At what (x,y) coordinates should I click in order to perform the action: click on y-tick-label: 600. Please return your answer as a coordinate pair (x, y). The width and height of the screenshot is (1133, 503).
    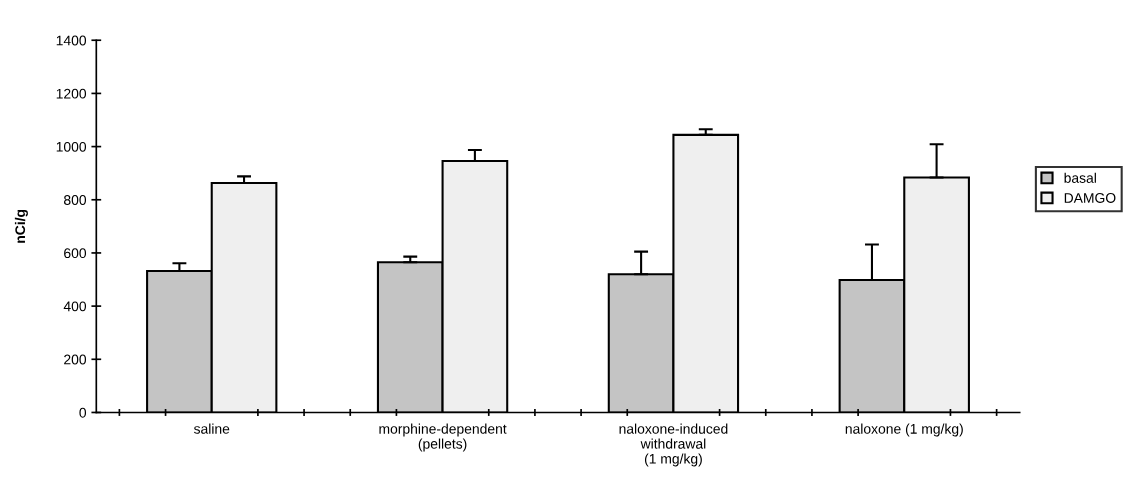
    Looking at the image, I should click on (75, 253).